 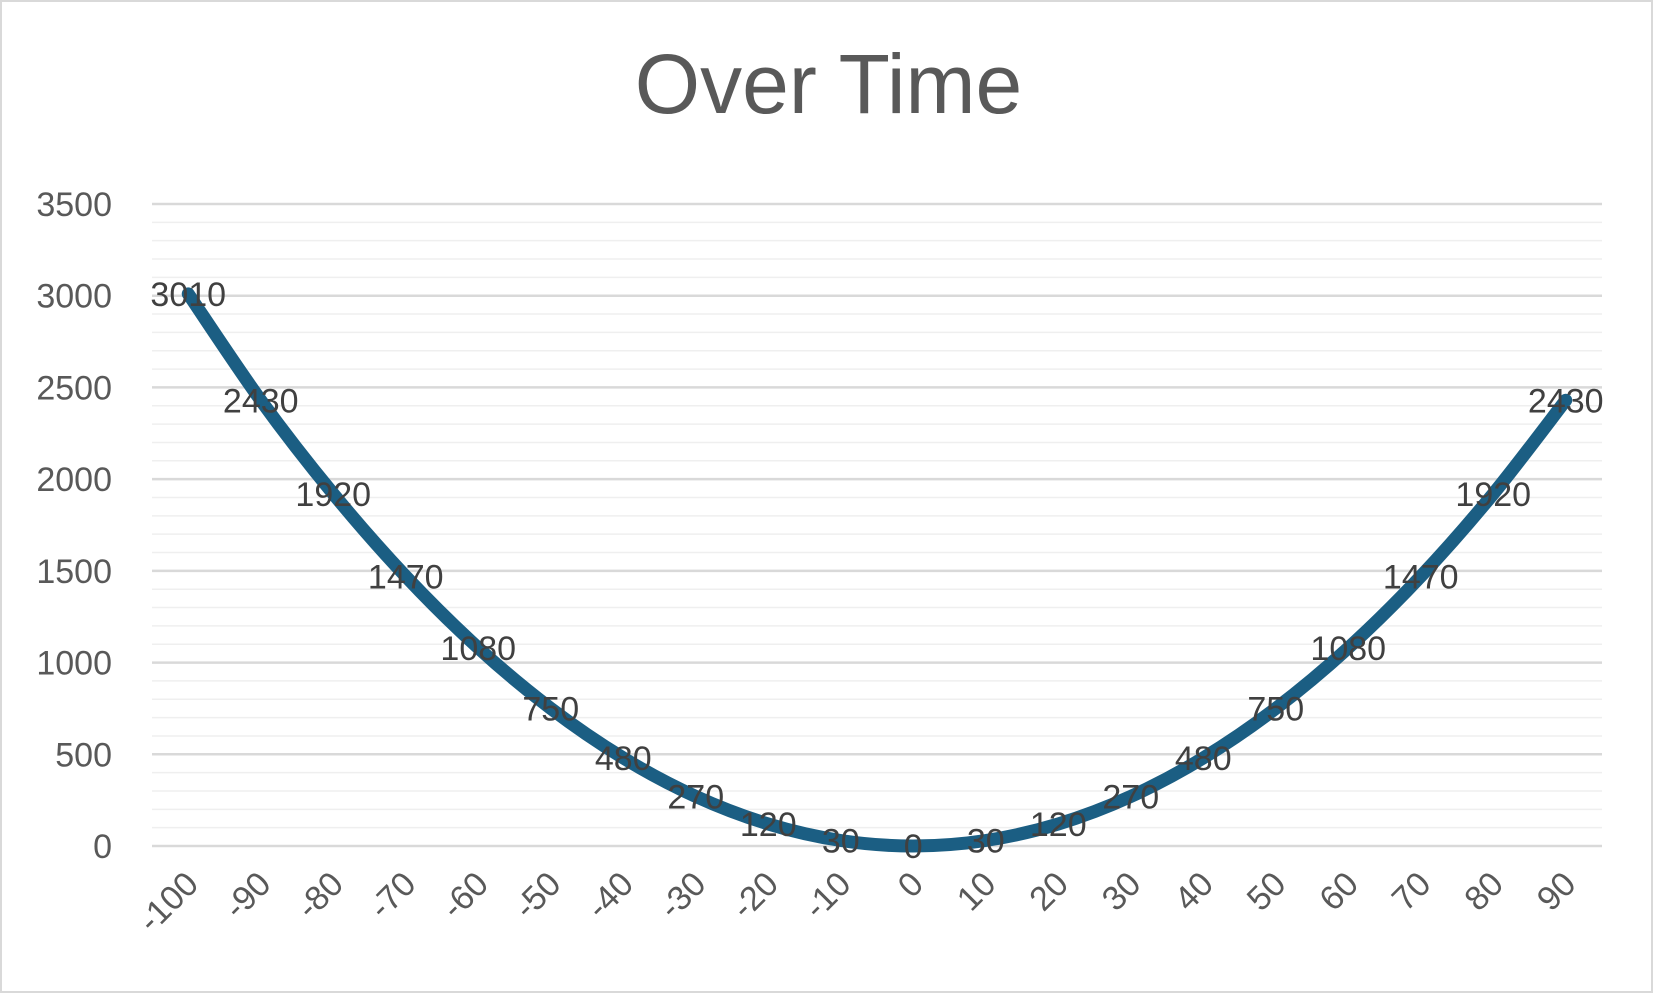 What do you see at coordinates (74, 572) in the screenshot?
I see `y-tick-label: 1500` at bounding box center [74, 572].